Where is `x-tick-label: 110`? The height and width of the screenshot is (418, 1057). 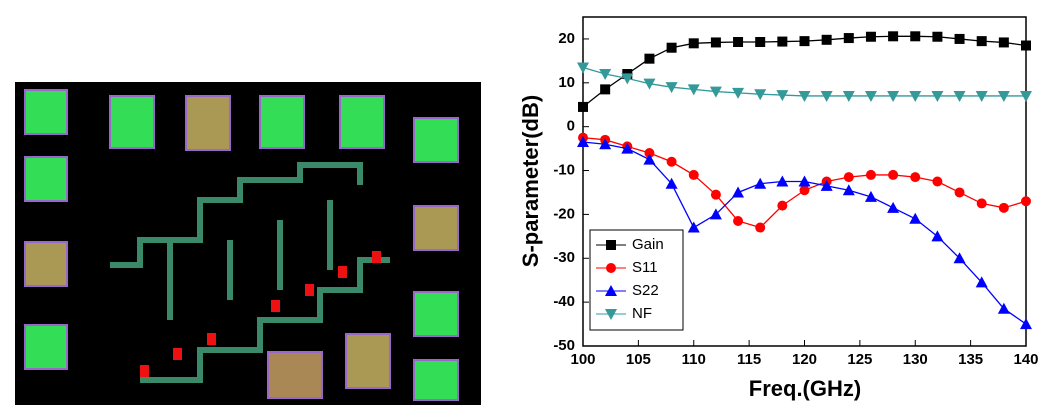 x-tick-label: 110 is located at coordinates (694, 359).